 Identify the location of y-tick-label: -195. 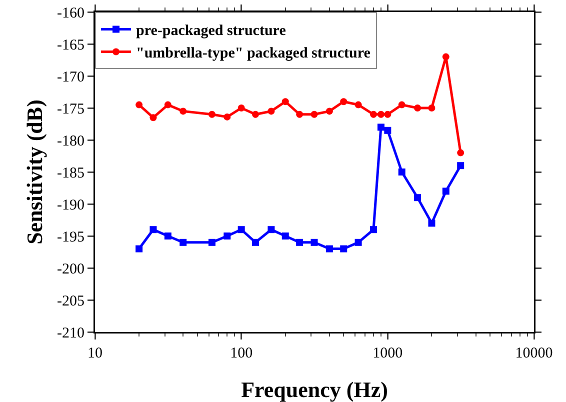
(70, 237).